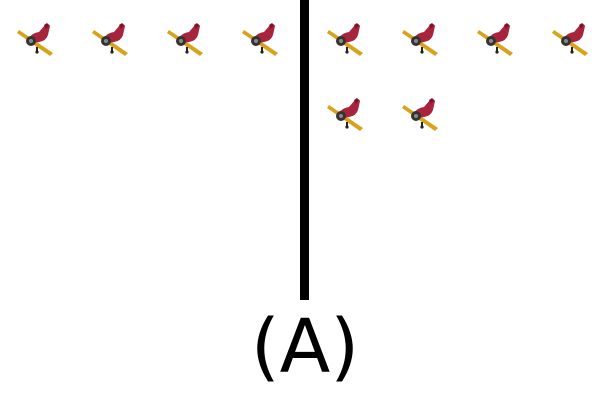 This screenshot has width=610, height=400. What do you see at coordinates (304, 150) in the screenshot?
I see `divider-line` at bounding box center [304, 150].